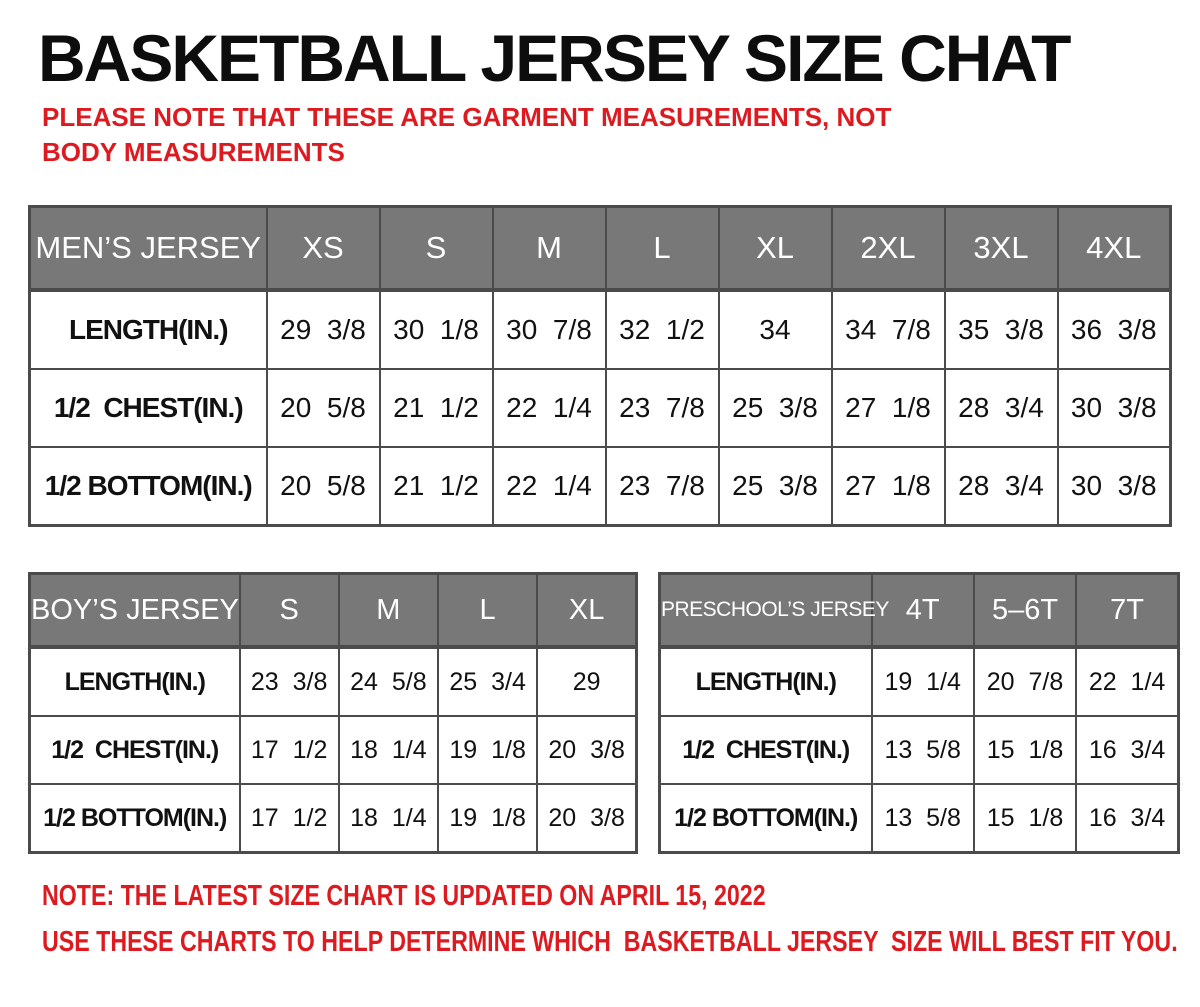 The image size is (1200, 1007). Describe the element at coordinates (289, 681) in the screenshot. I see `value-cell: 23 3/8` at that location.